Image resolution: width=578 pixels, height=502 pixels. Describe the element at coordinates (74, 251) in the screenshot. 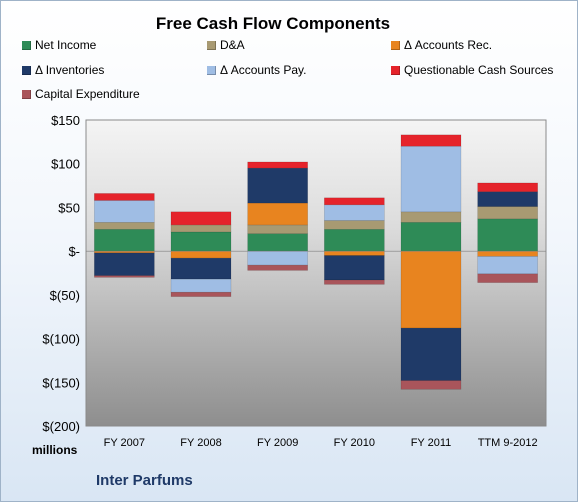

I see `y-tick-label: $-` at that location.